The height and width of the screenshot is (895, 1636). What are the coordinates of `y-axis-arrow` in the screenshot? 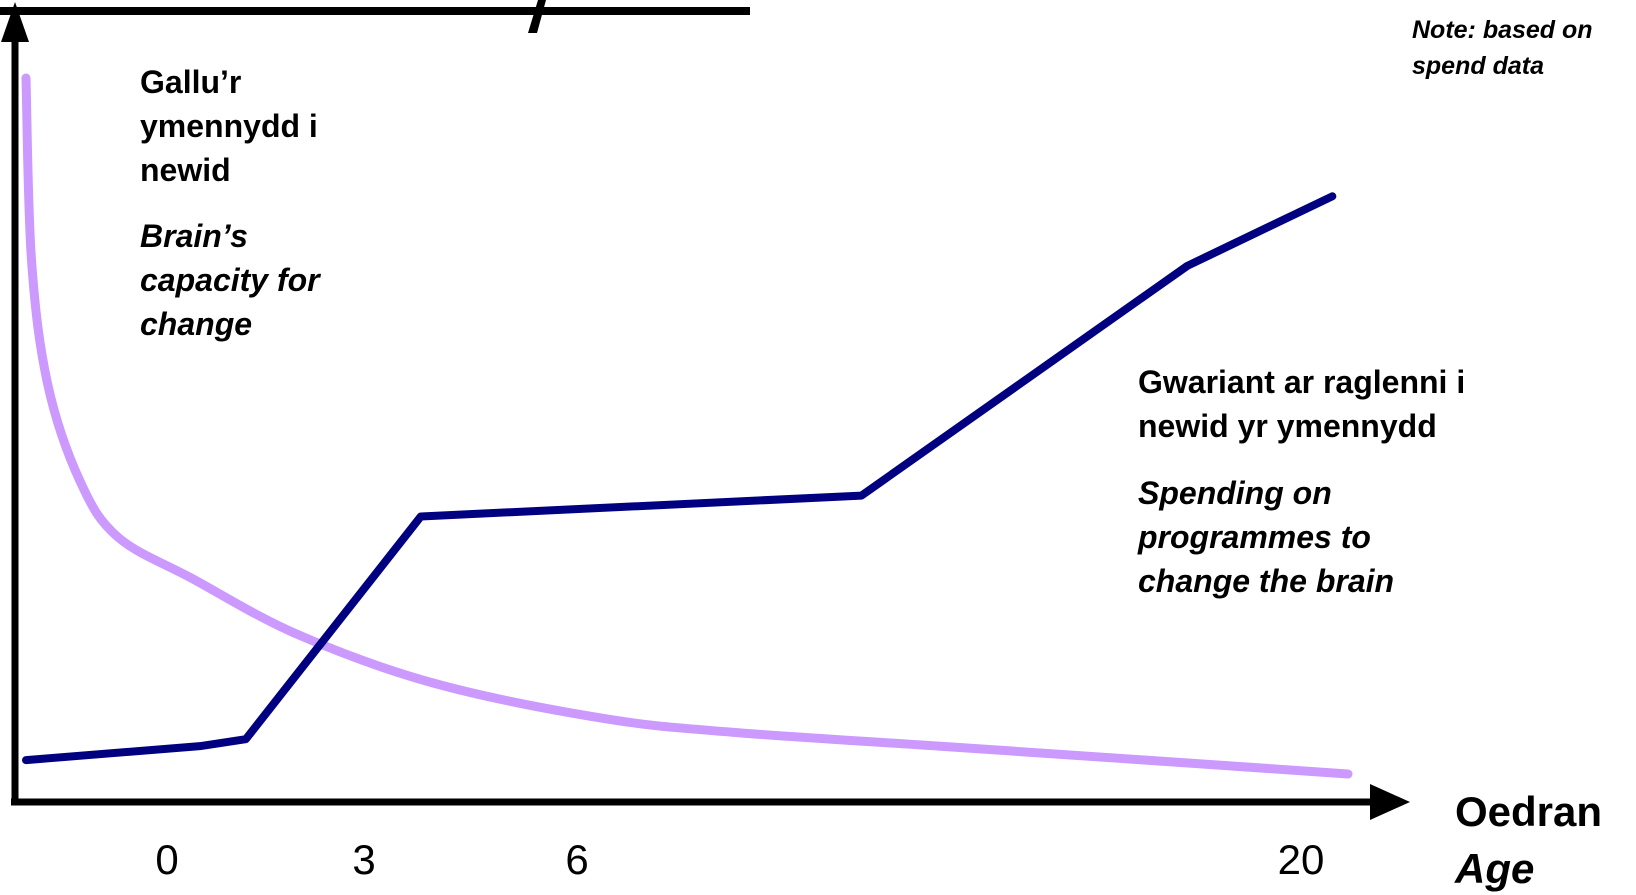 It's located at (15, 22).